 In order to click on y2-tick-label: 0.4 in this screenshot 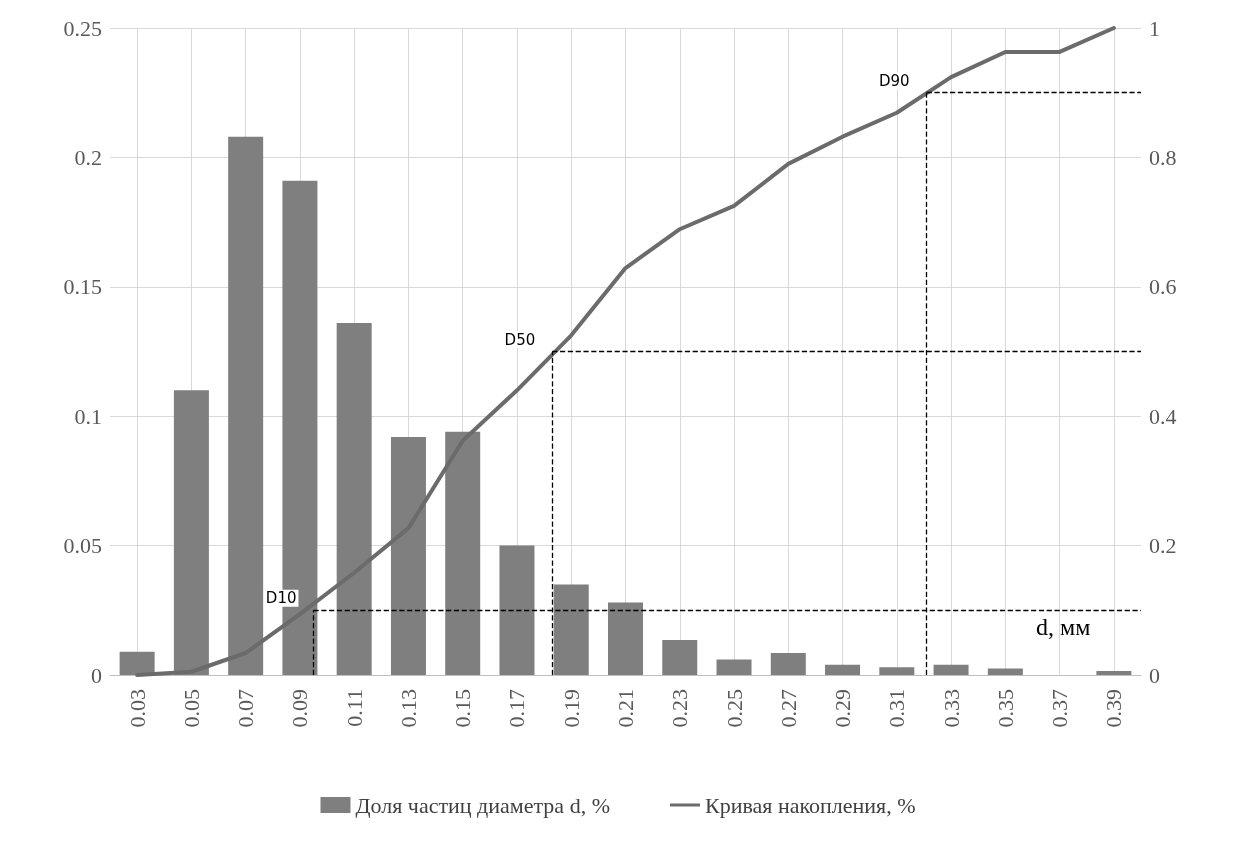, I will do `click(1163, 416)`.